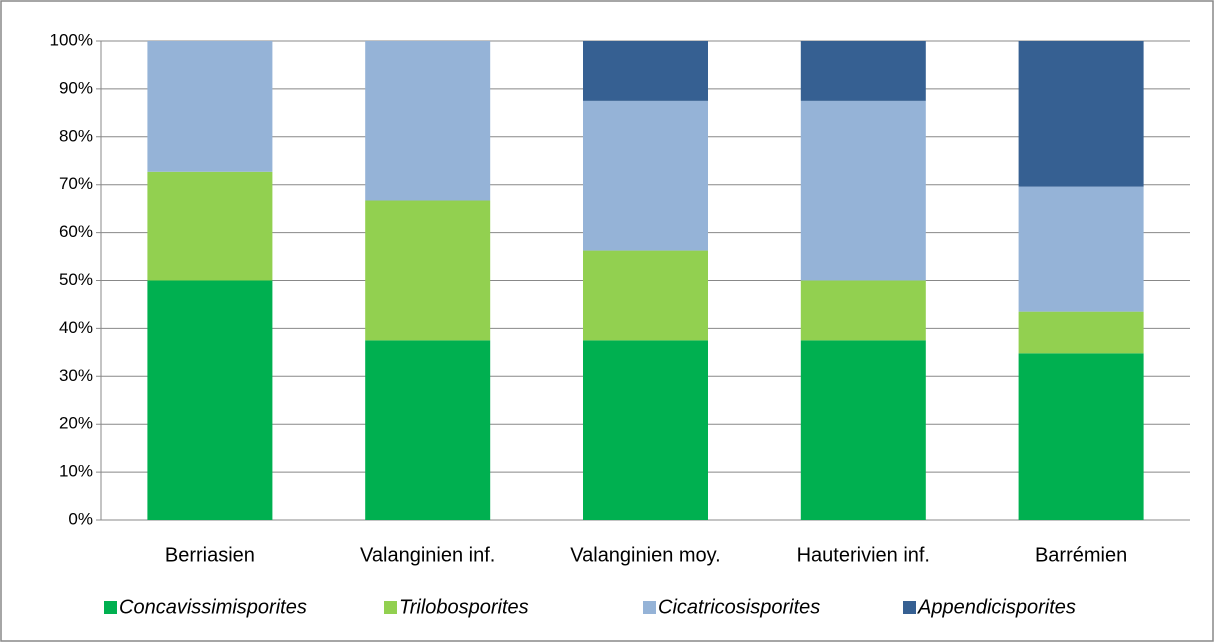  I want to click on x-tick-label: Valanginien moy., so click(645, 555).